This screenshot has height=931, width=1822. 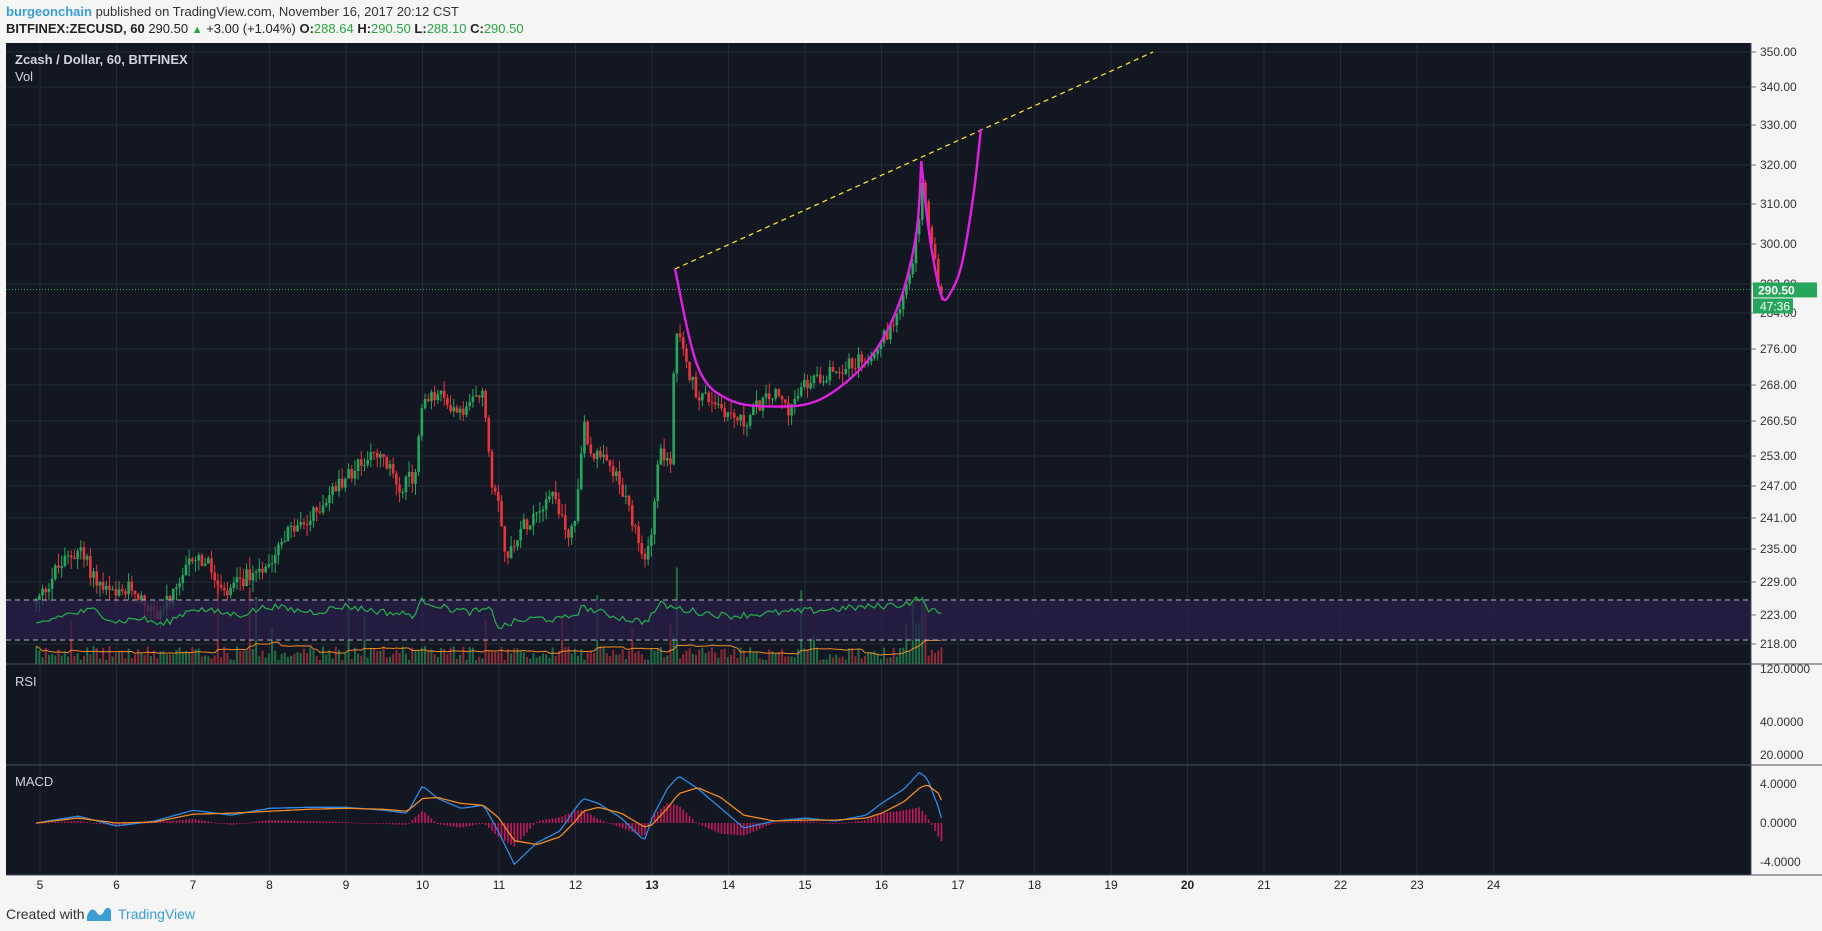 What do you see at coordinates (479, 818) in the screenshot?
I see `macd-panel: MACD` at bounding box center [479, 818].